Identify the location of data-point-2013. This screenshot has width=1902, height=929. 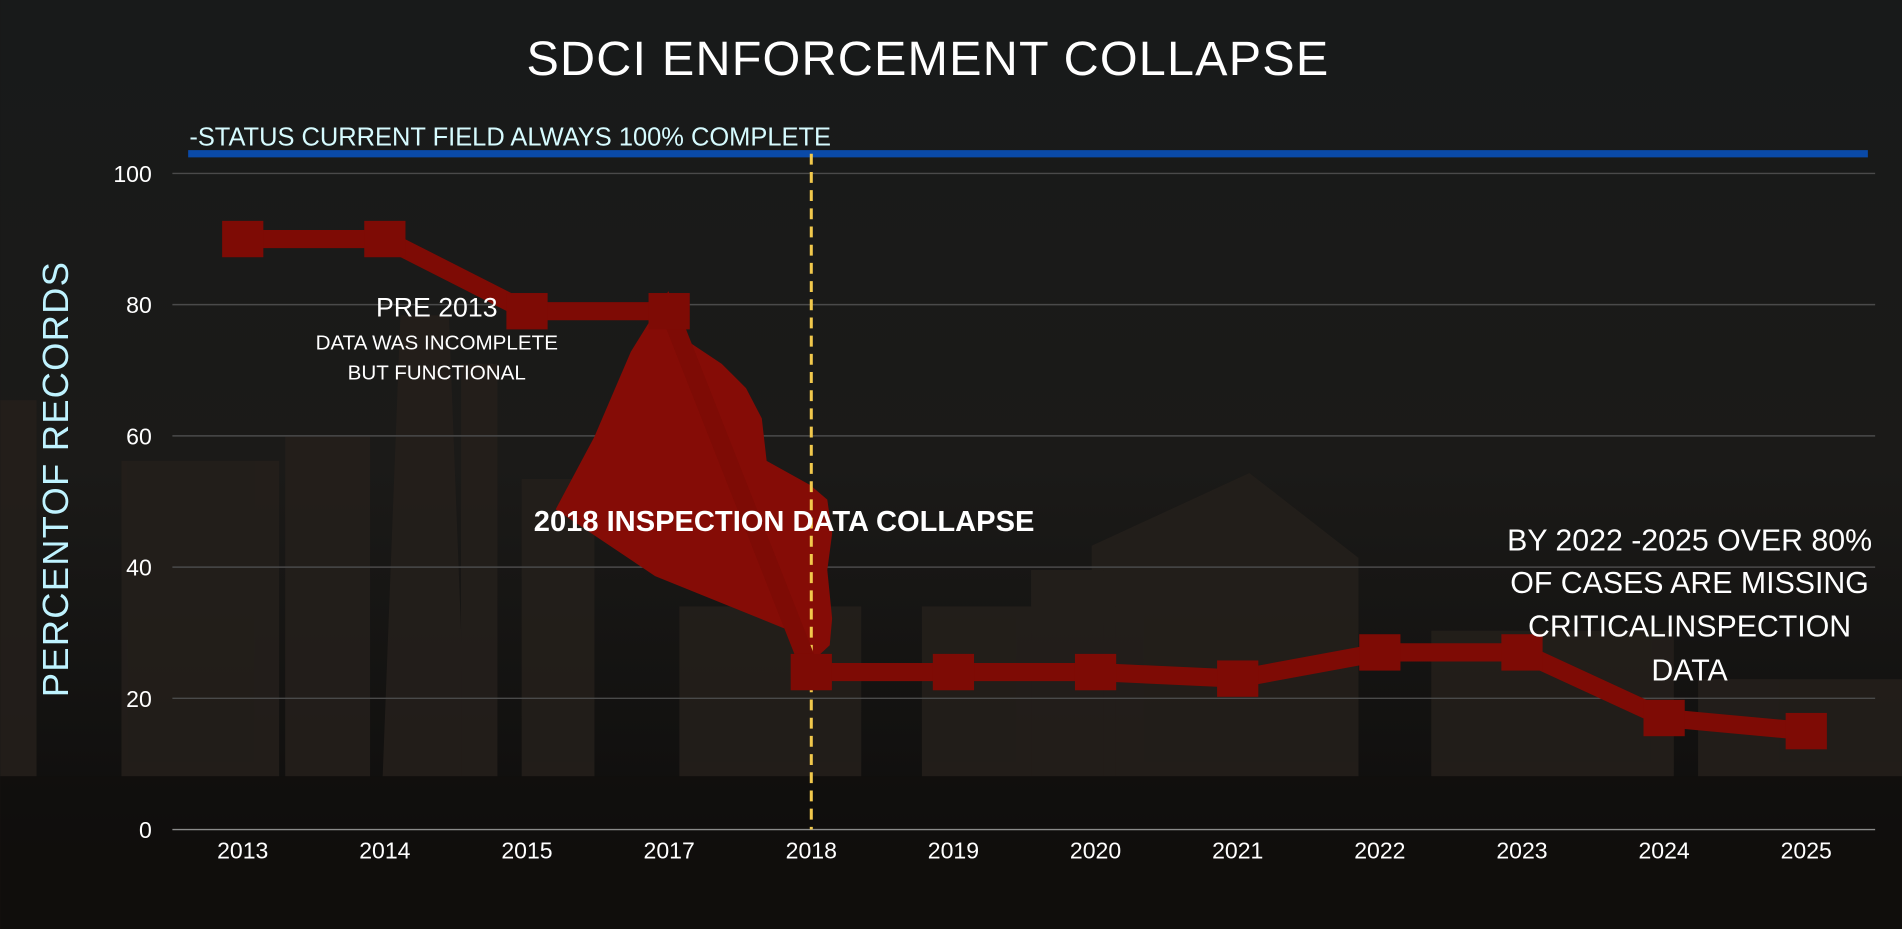
(243, 239).